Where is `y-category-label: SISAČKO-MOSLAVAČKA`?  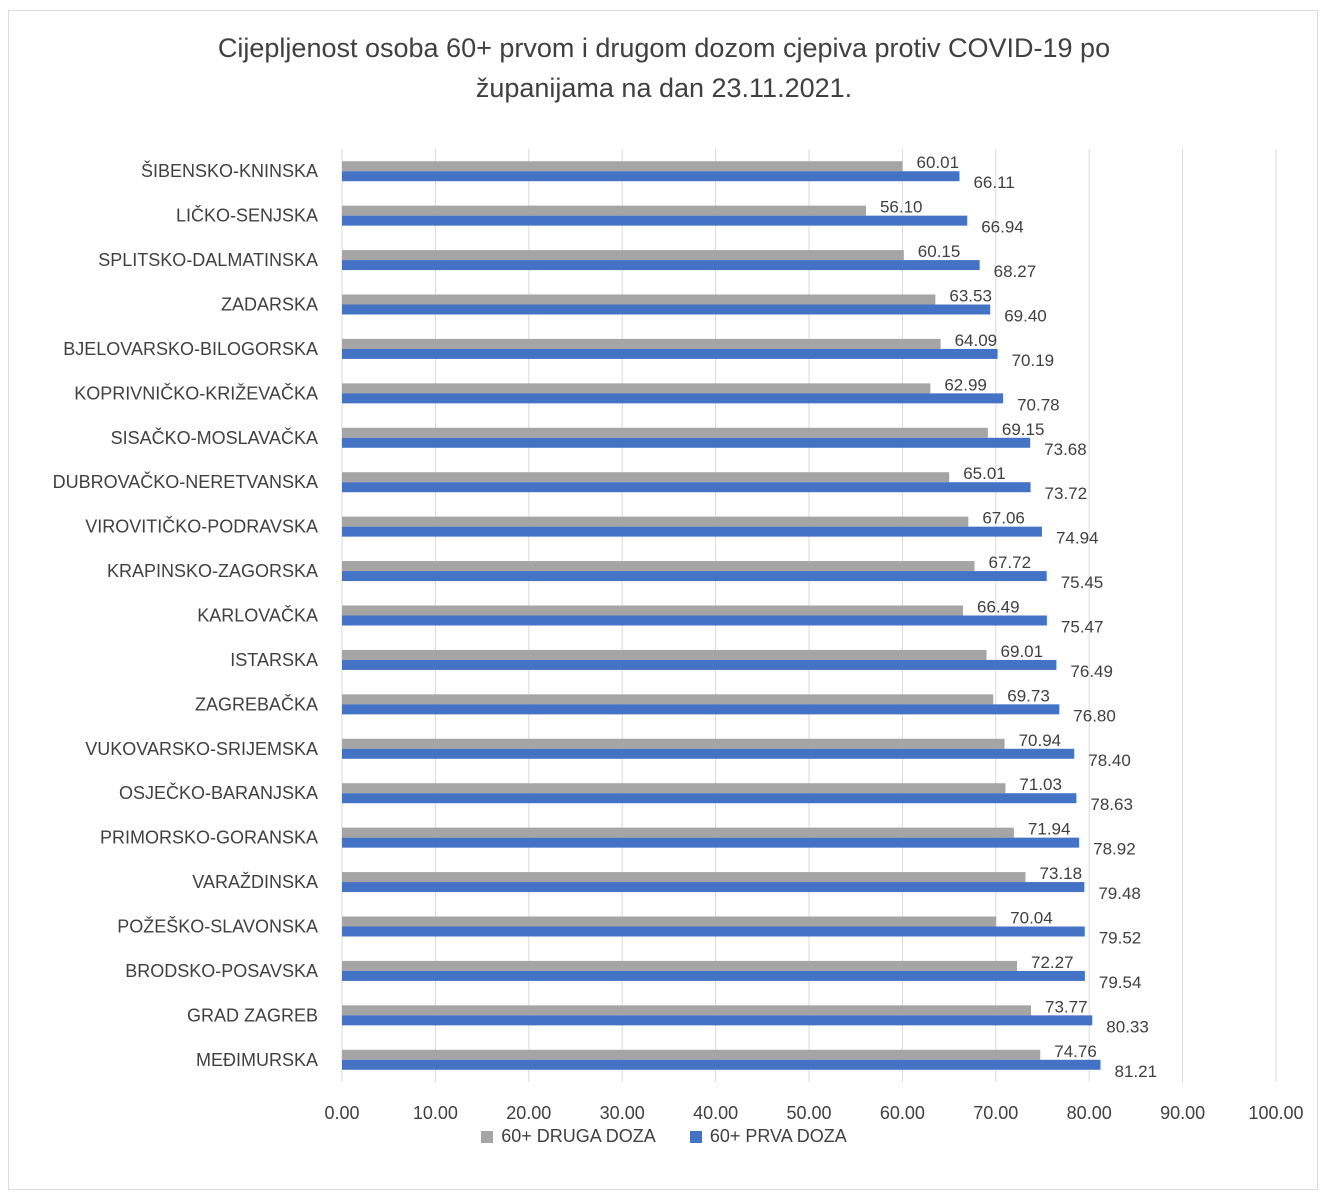 y-category-label: SISAČKO-MOSLAVAČKA is located at coordinates (214, 437).